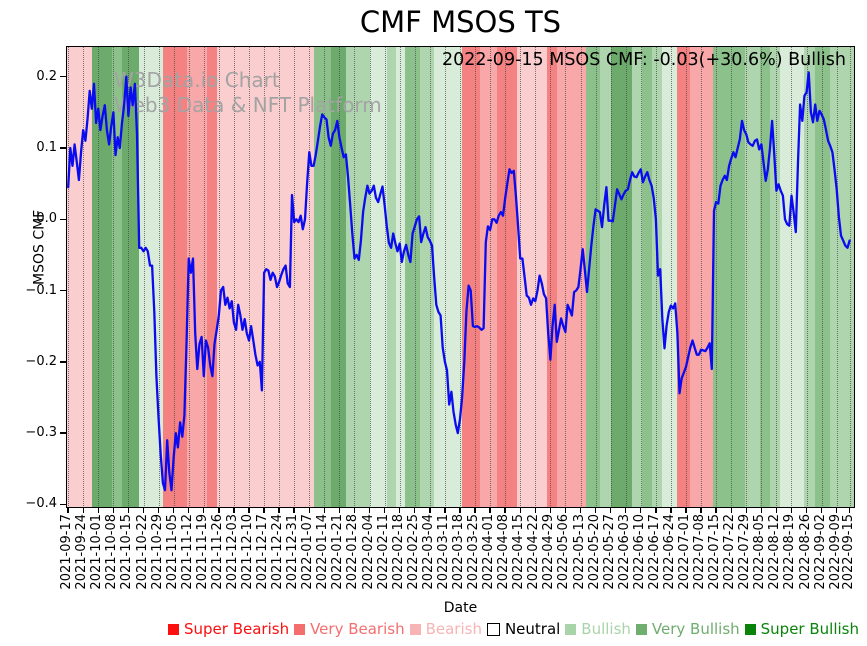 This screenshot has width=867, height=646. Describe the element at coordinates (523, 629) in the screenshot. I see `legend-item-neutral: Neutral` at that location.